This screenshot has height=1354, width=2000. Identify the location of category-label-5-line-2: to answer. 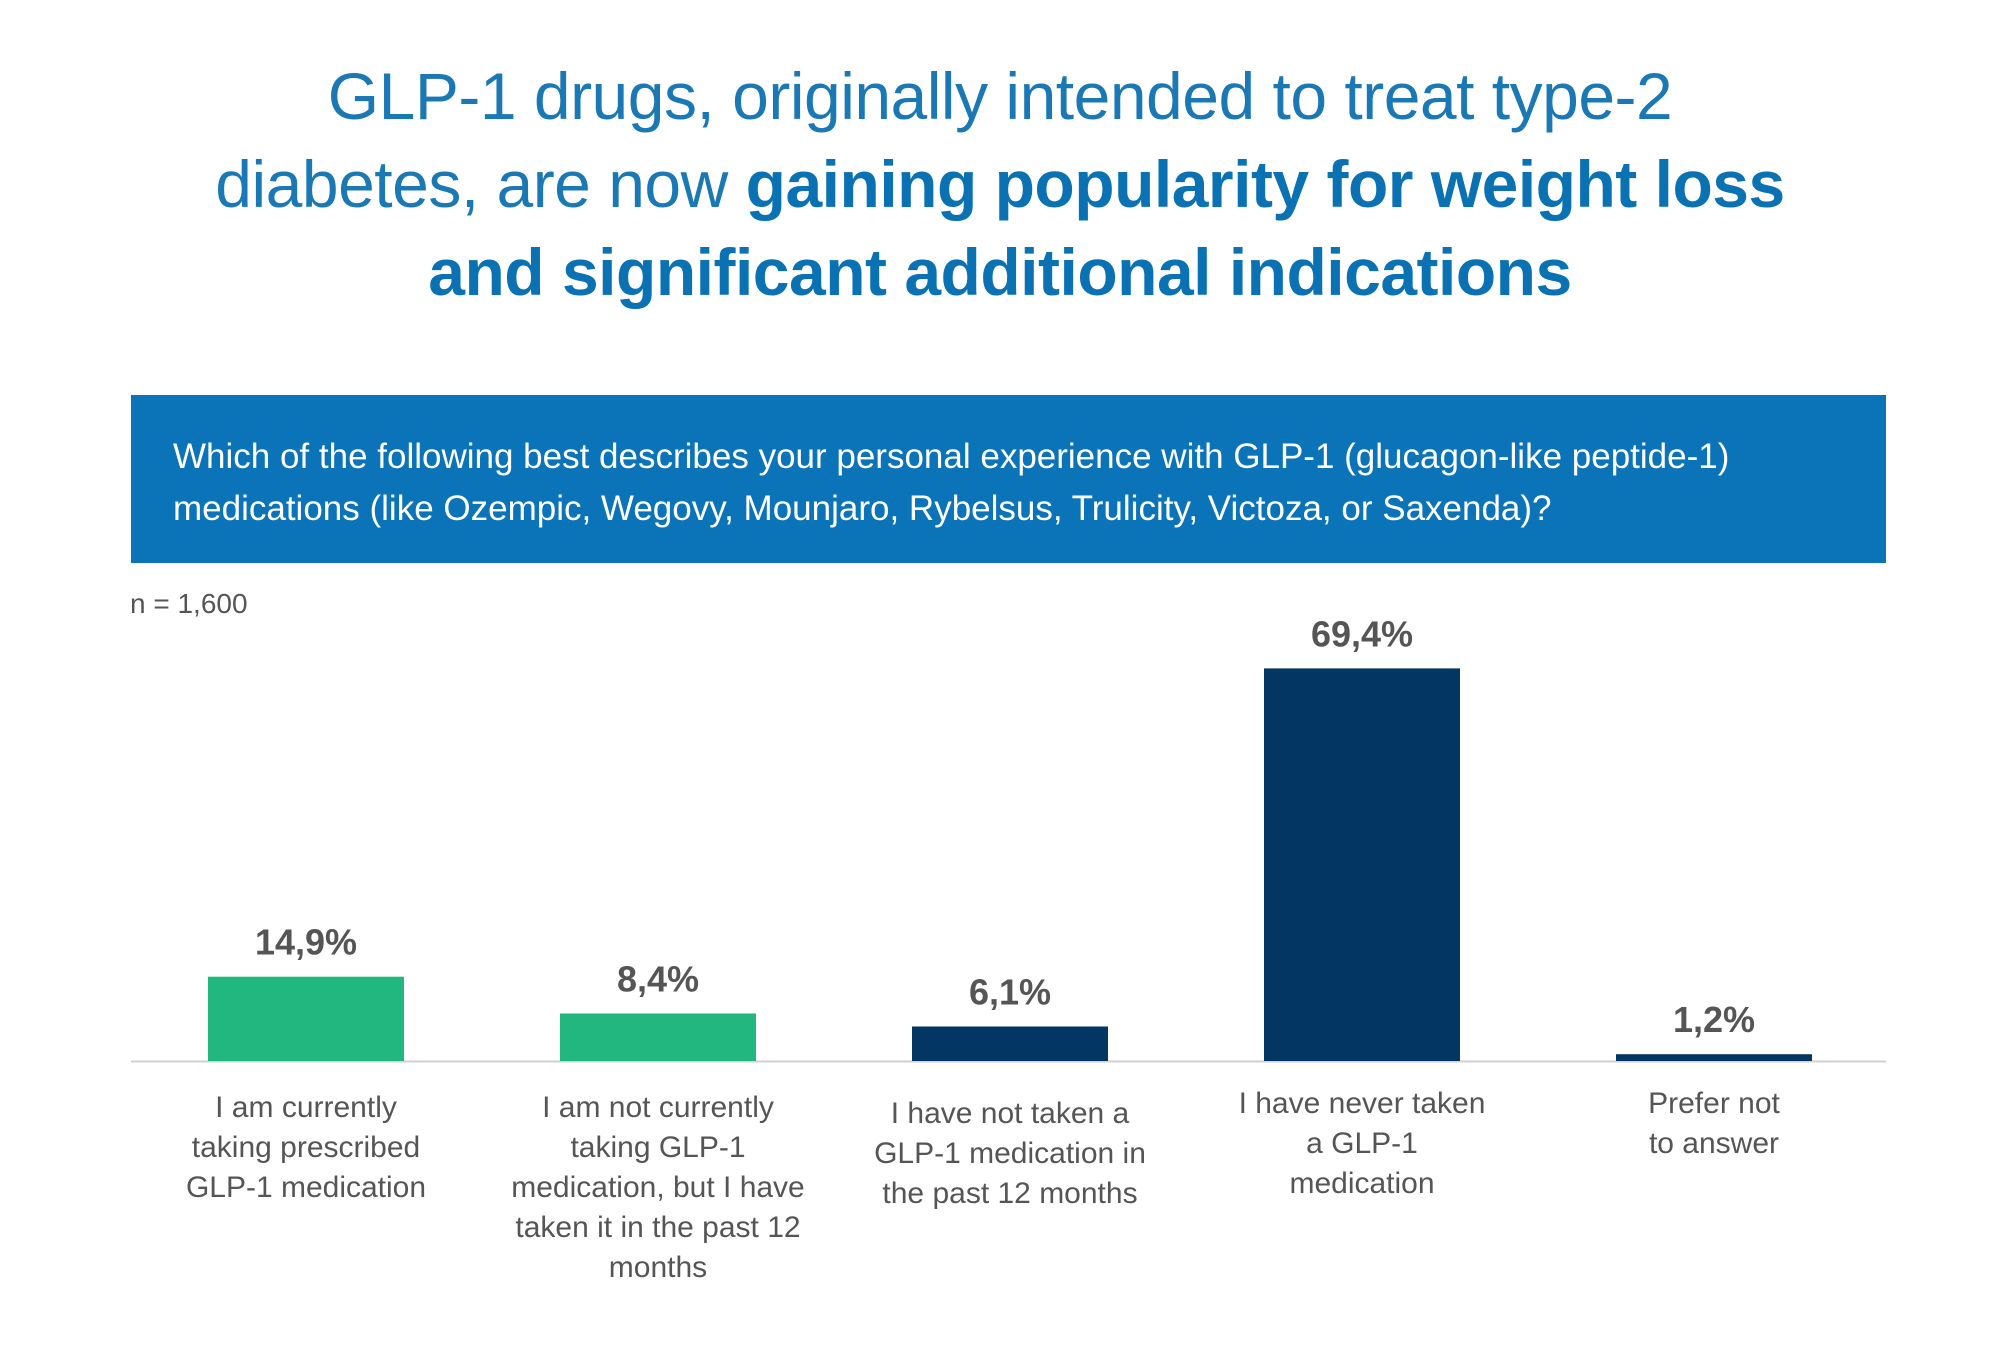
(1714, 1143).